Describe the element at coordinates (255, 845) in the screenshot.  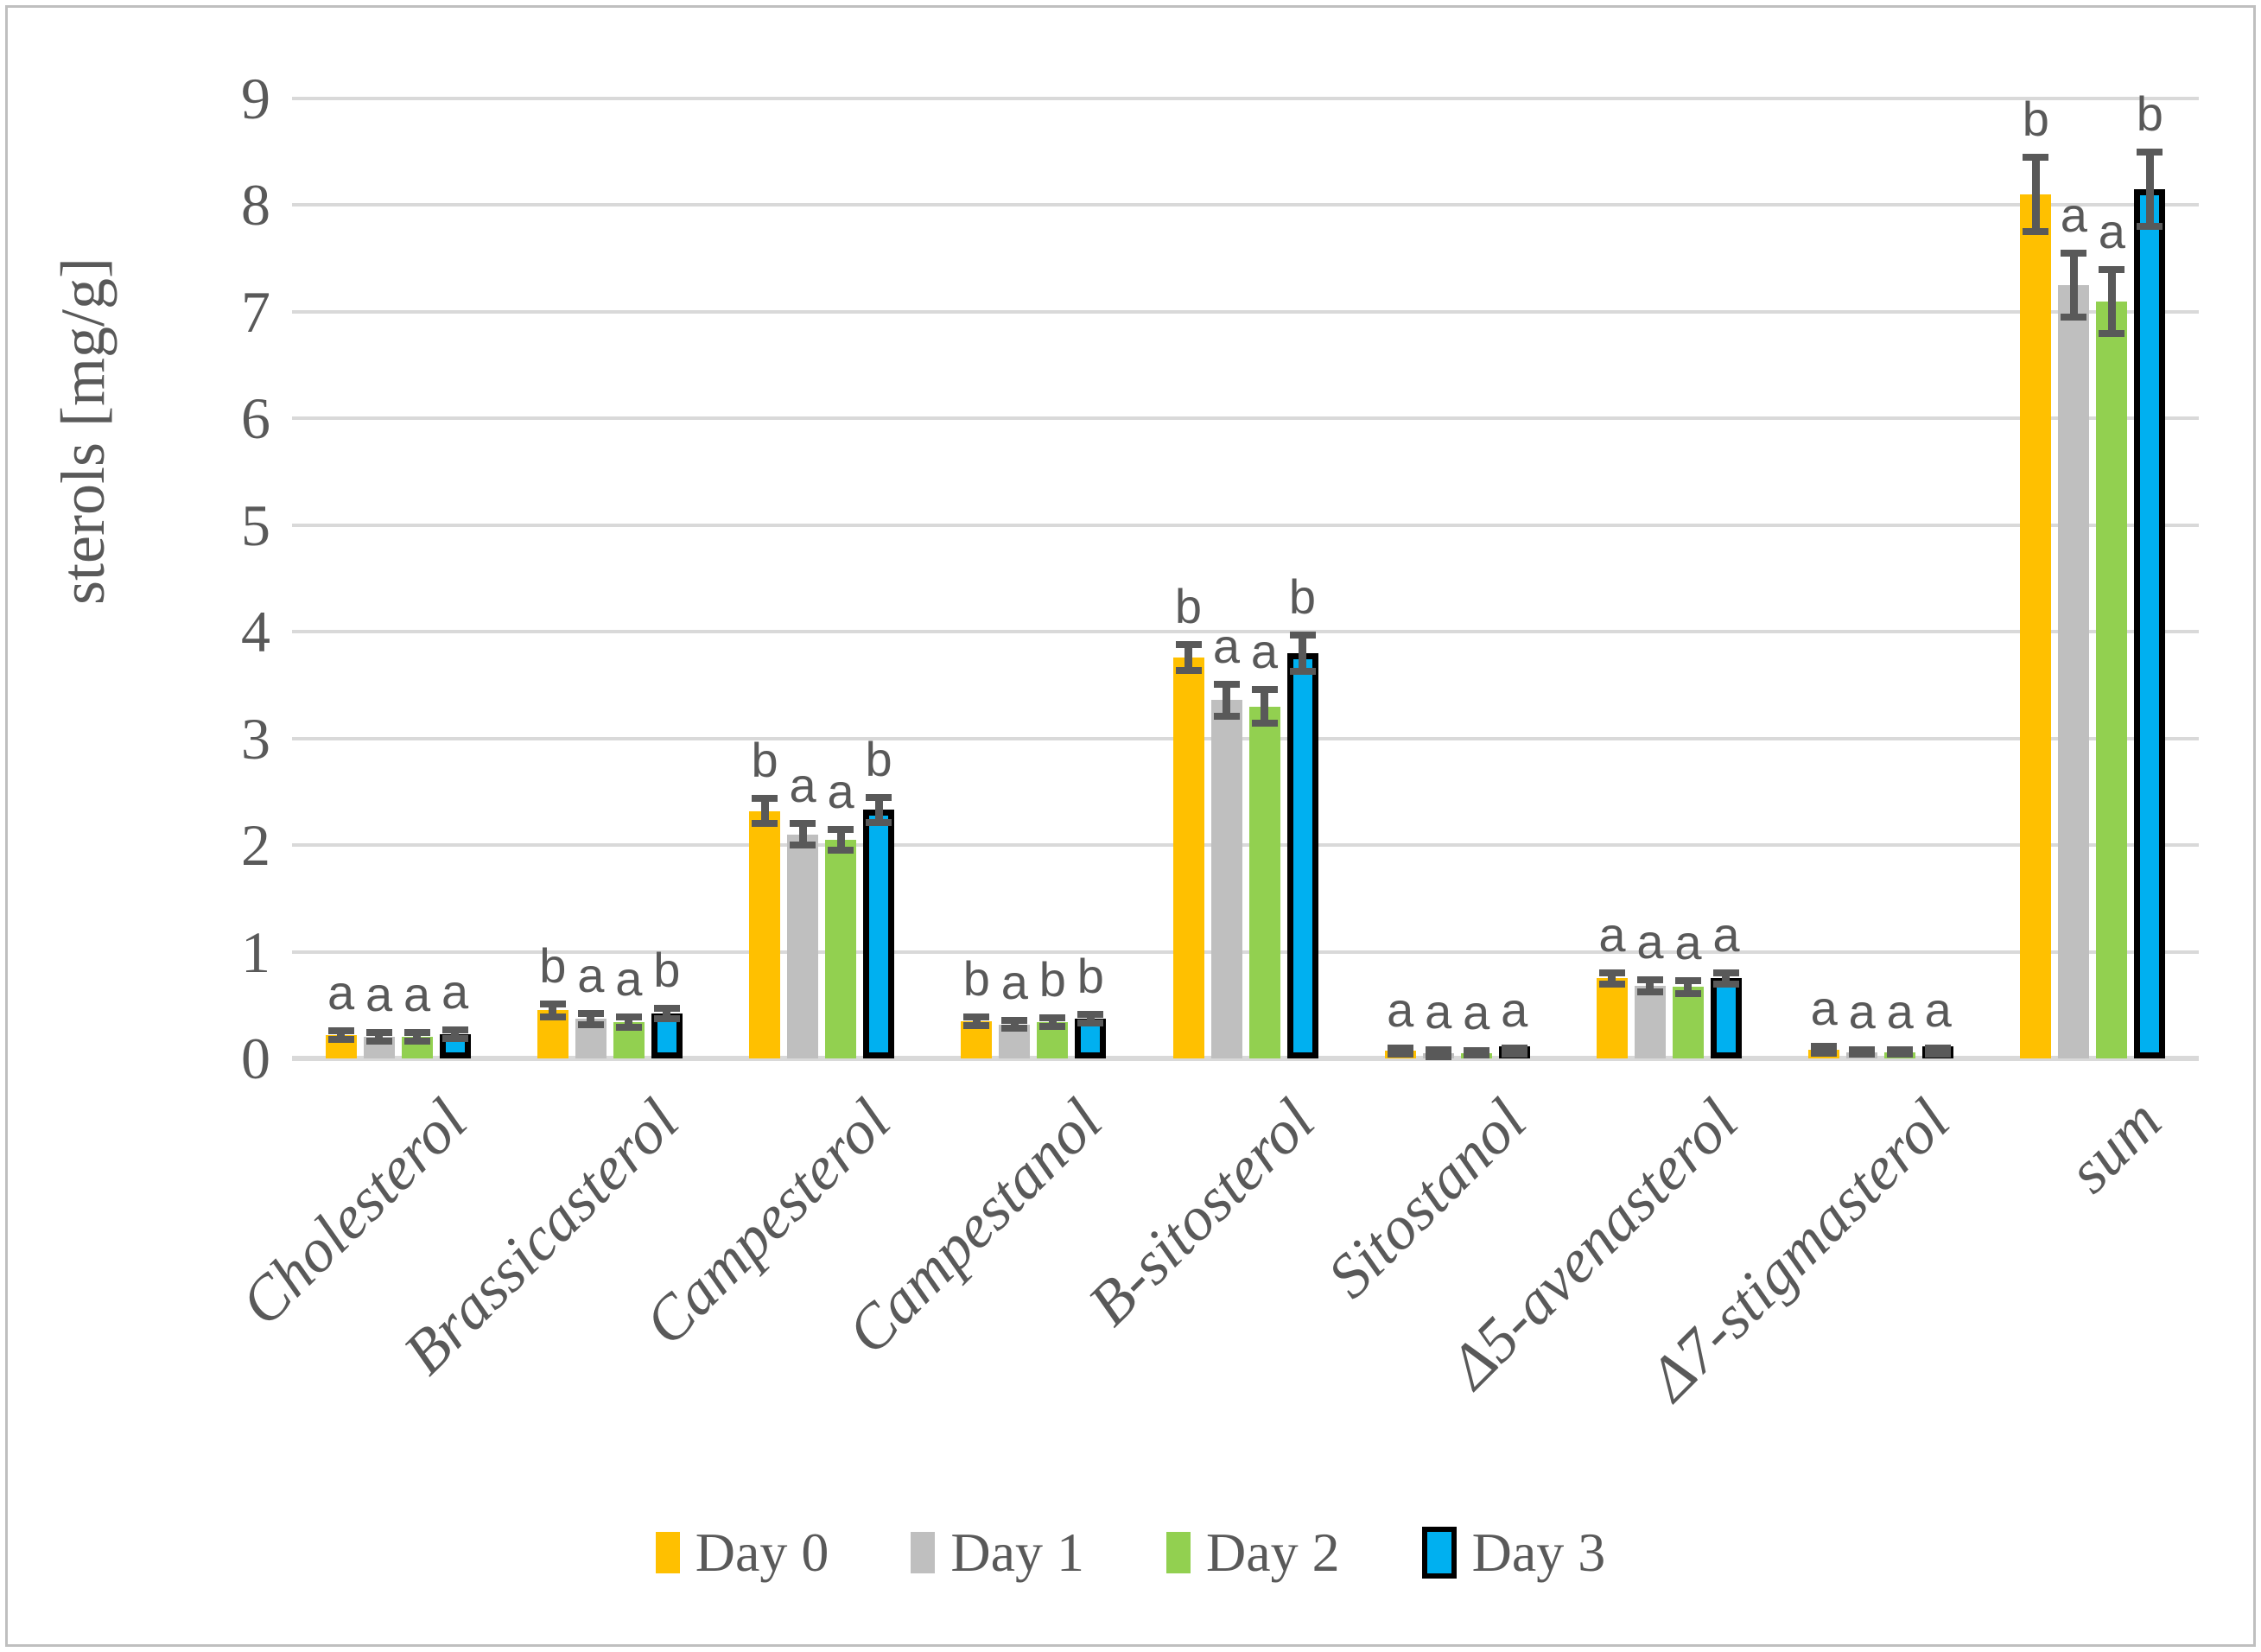
I see `y-tick-label-2: 2` at that location.